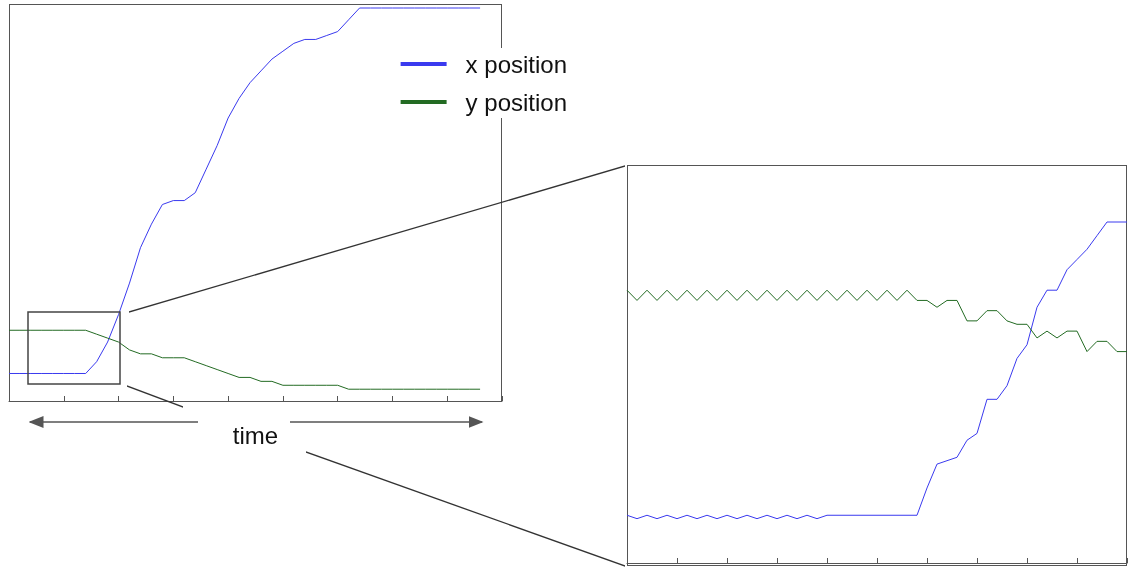 The width and height of the screenshot is (1133, 571). Describe the element at coordinates (516, 64) in the screenshot. I see `legend-label: x position` at that location.